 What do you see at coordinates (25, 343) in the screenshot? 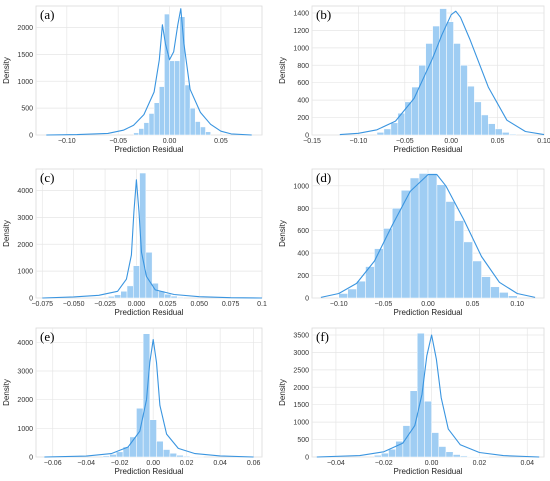
I see `y-tick-label: 4000` at bounding box center [25, 343].